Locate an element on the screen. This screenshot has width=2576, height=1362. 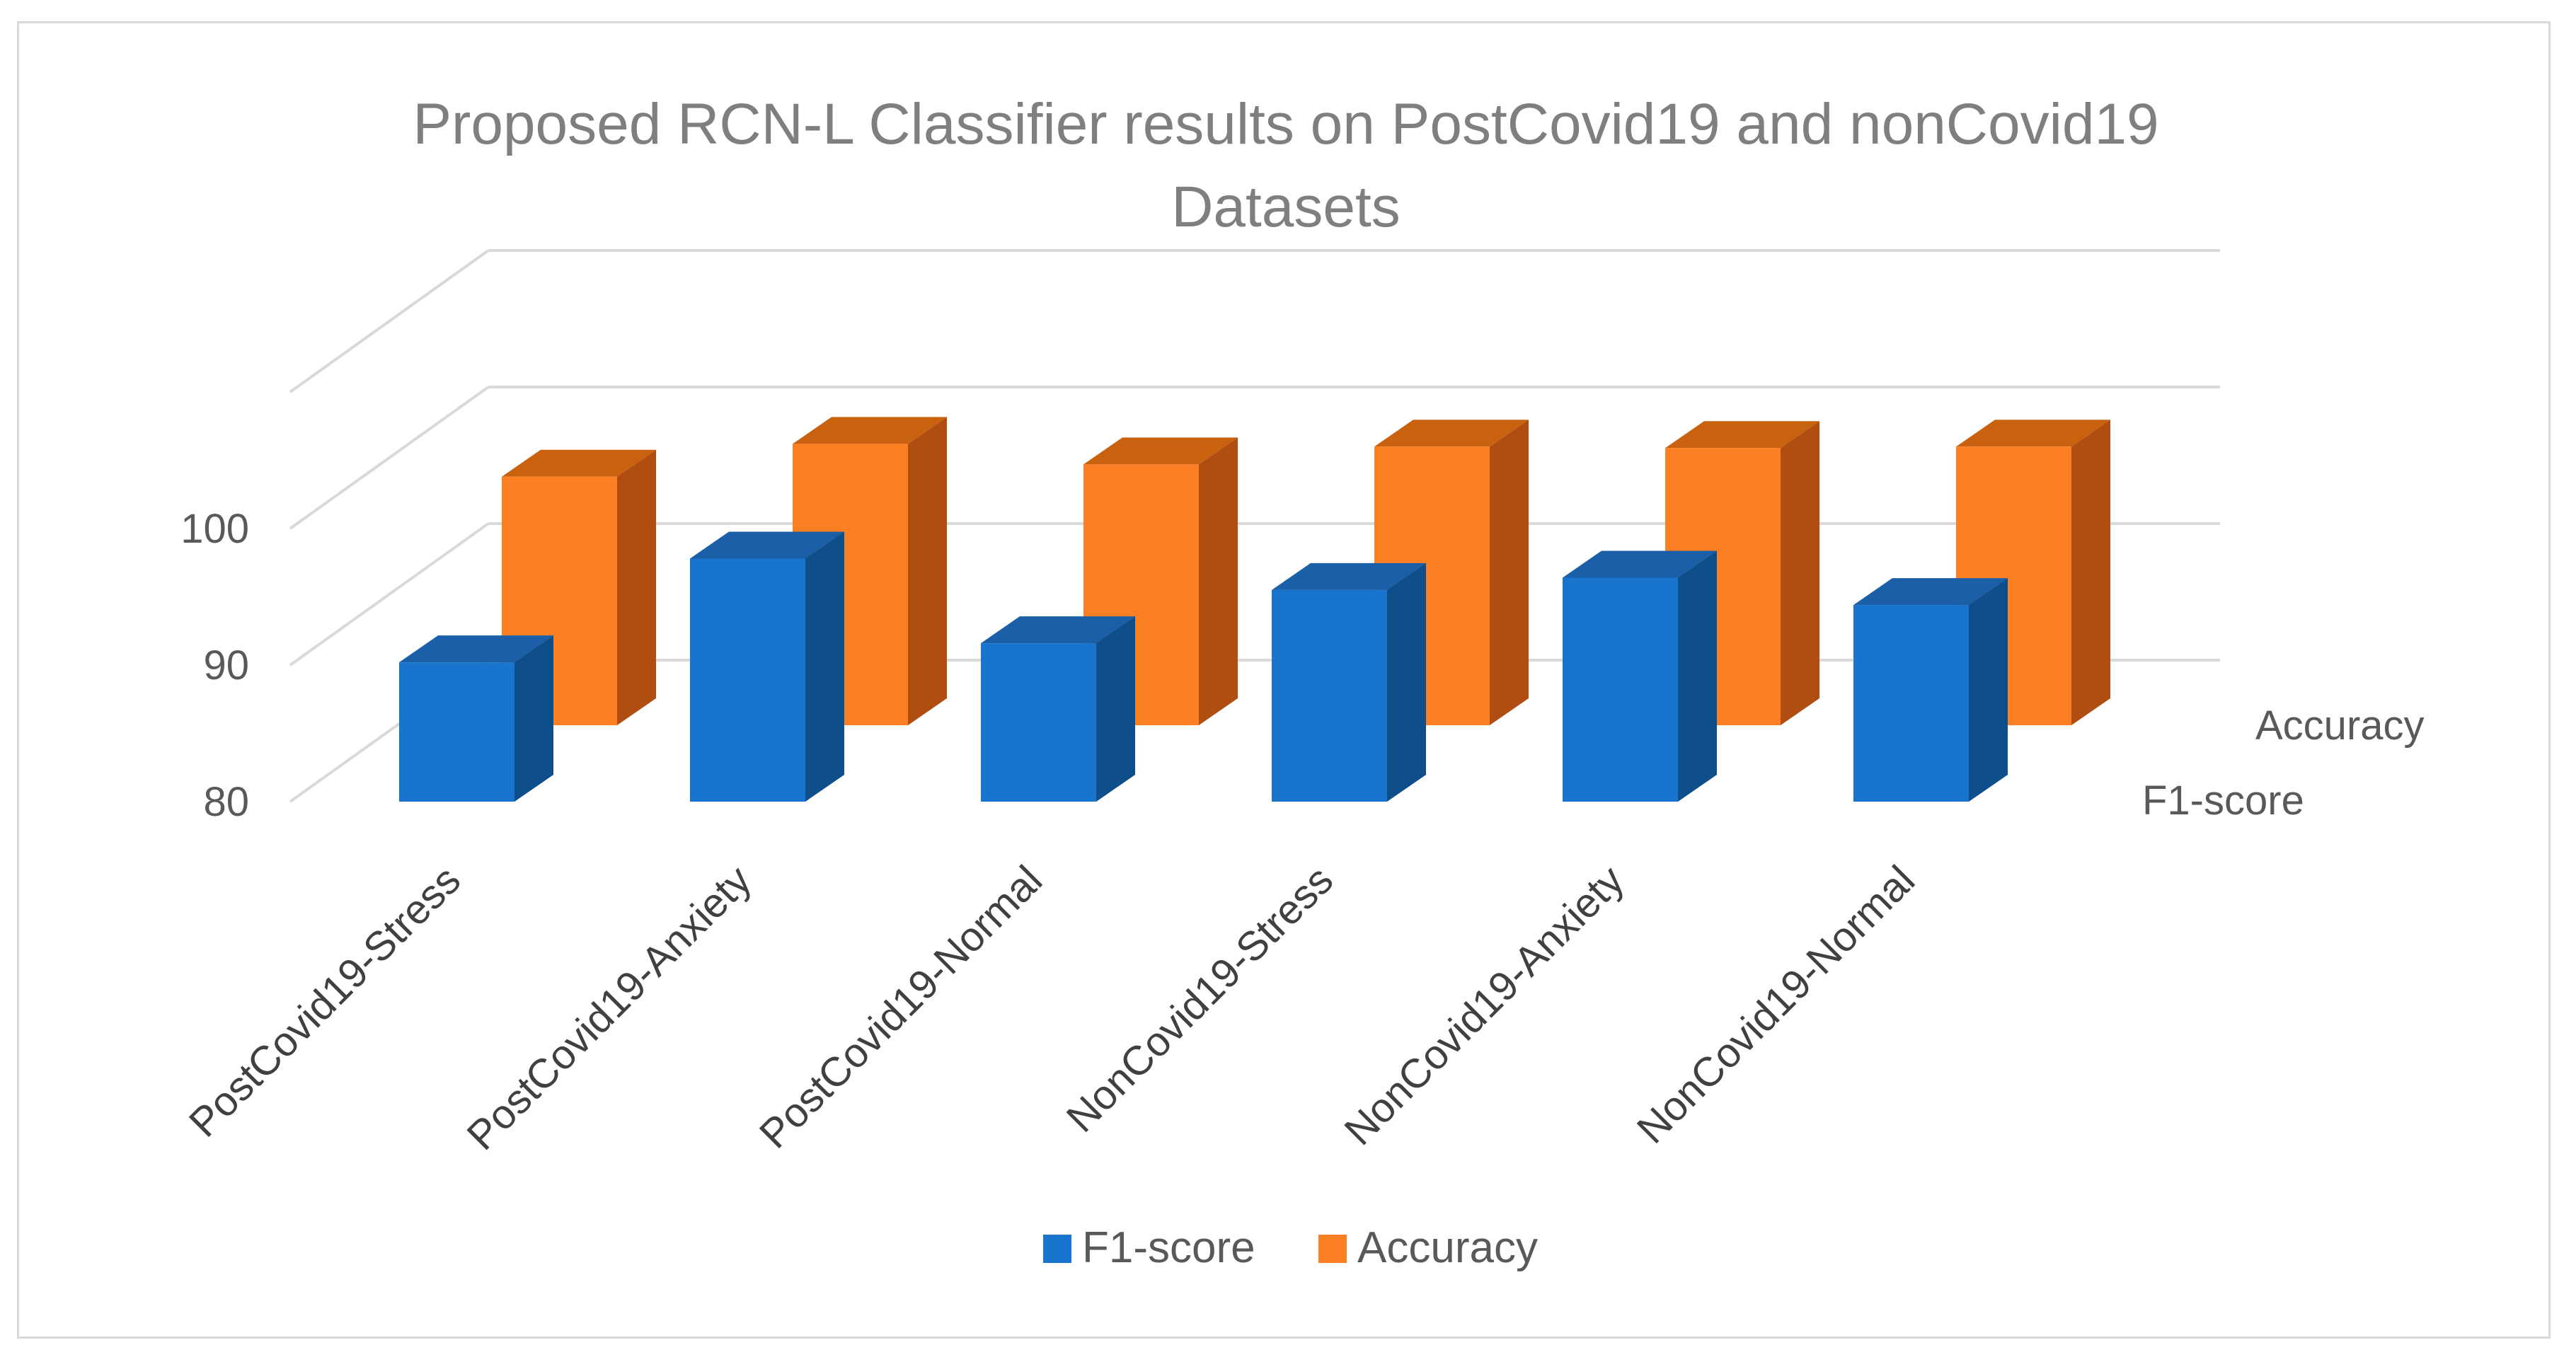
bar-f1-score-noncovid19-stress is located at coordinates (1349, 682).